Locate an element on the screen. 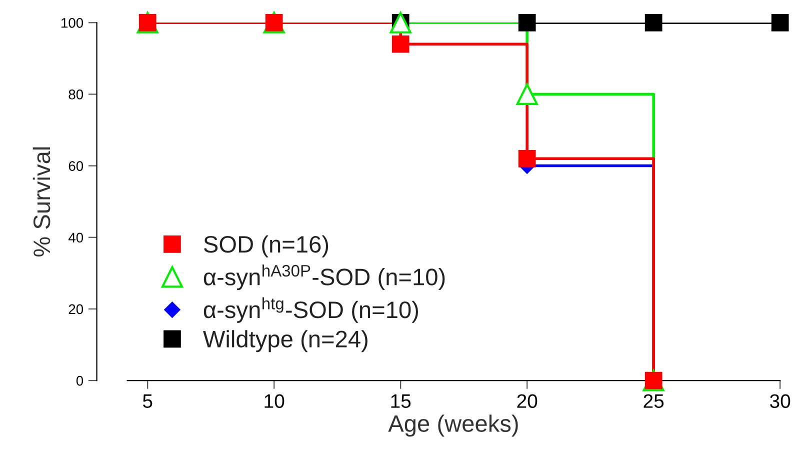 The height and width of the screenshot is (453, 796). y-tick-label: 40 is located at coordinates (76, 237).